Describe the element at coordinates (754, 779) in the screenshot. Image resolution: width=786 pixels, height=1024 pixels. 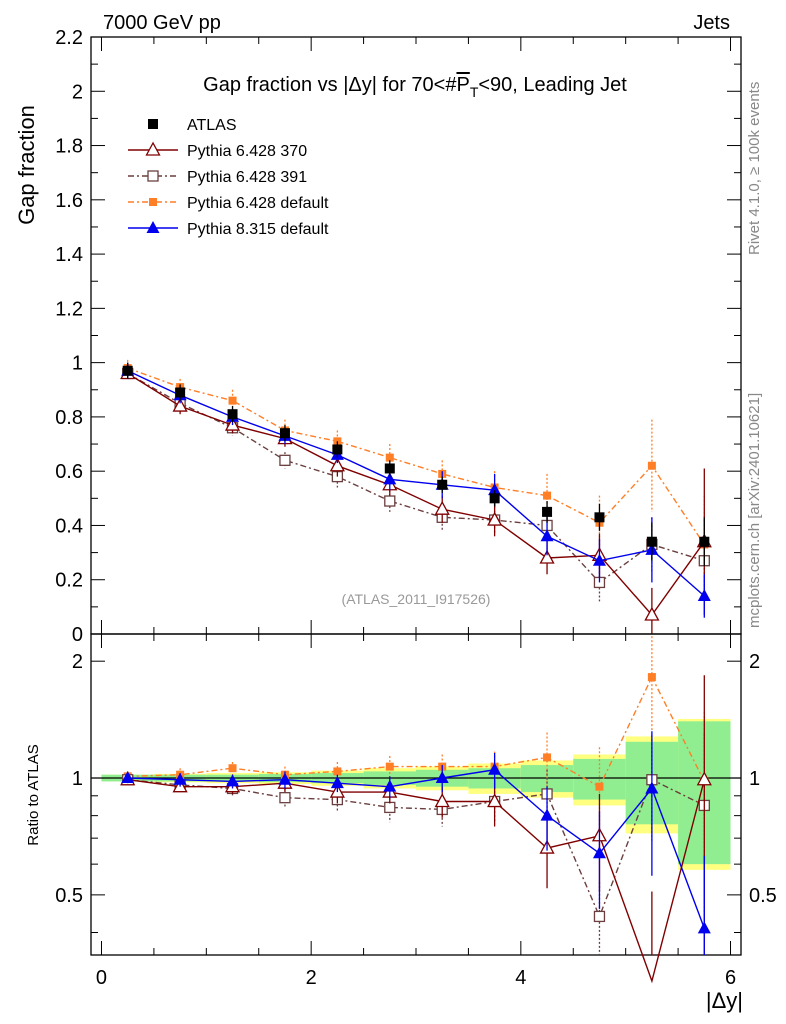
I see `ratio-ytick-label-right: 1` at that location.